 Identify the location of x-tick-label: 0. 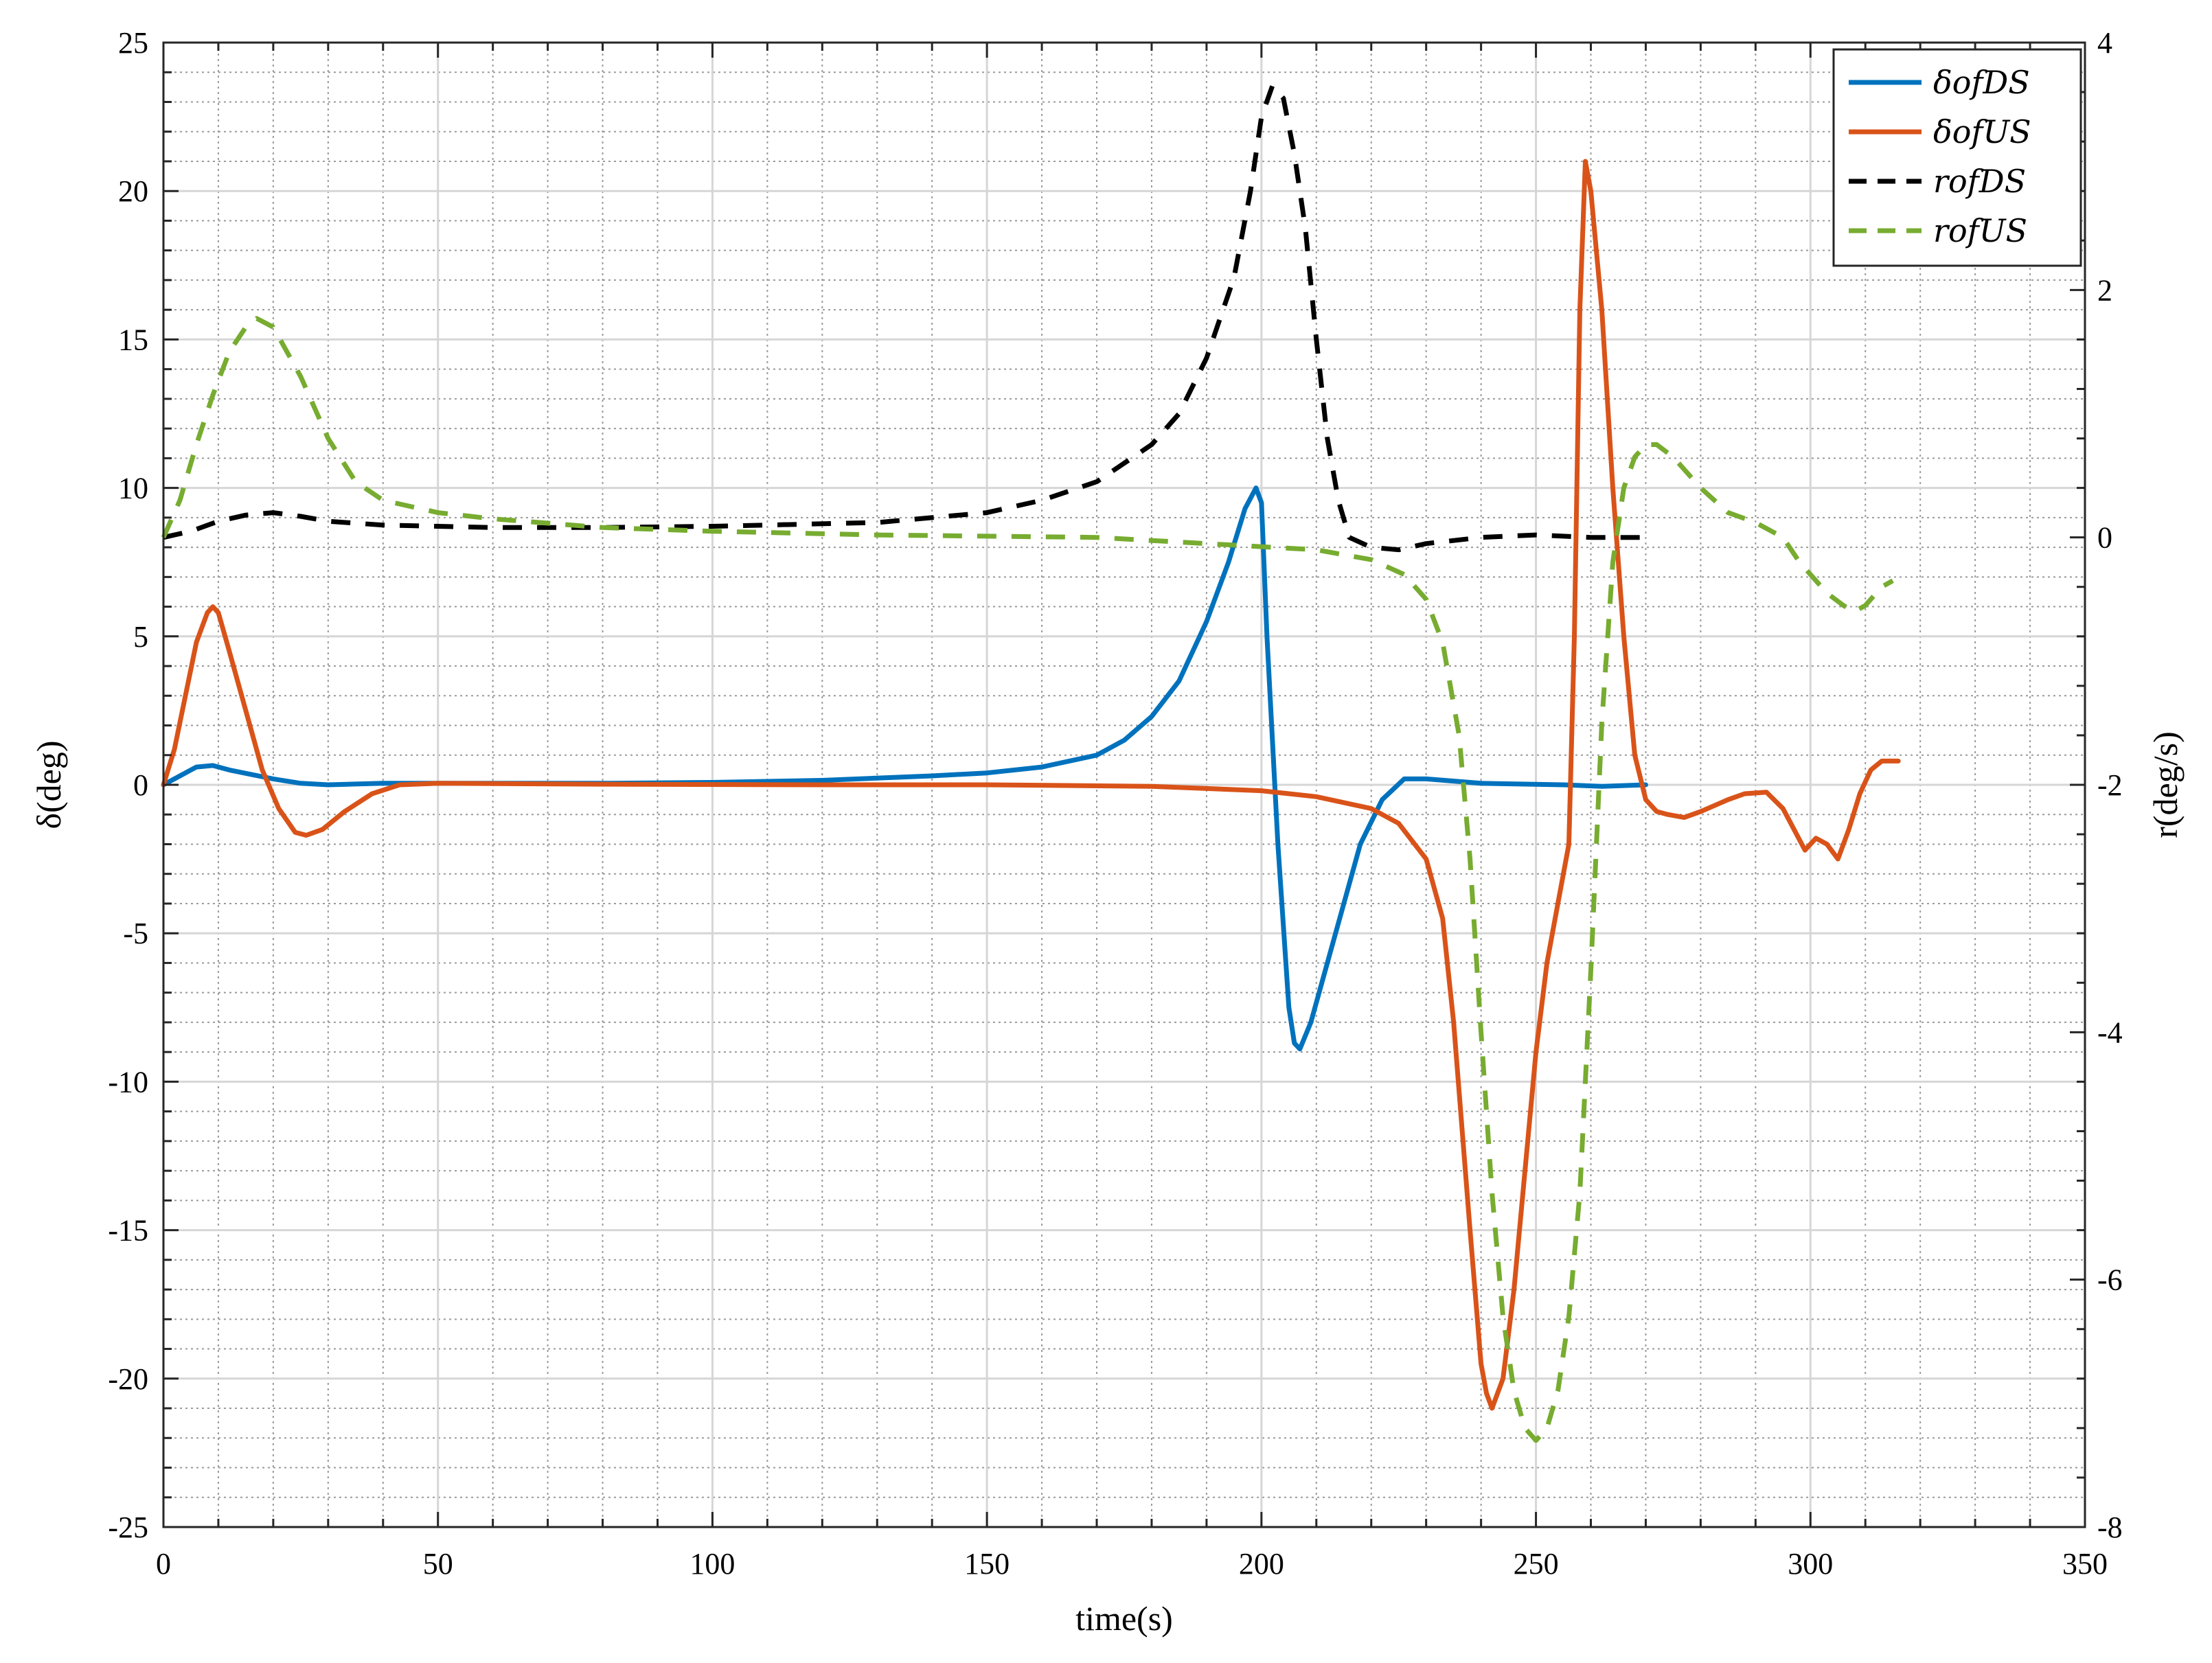
(163, 1564).